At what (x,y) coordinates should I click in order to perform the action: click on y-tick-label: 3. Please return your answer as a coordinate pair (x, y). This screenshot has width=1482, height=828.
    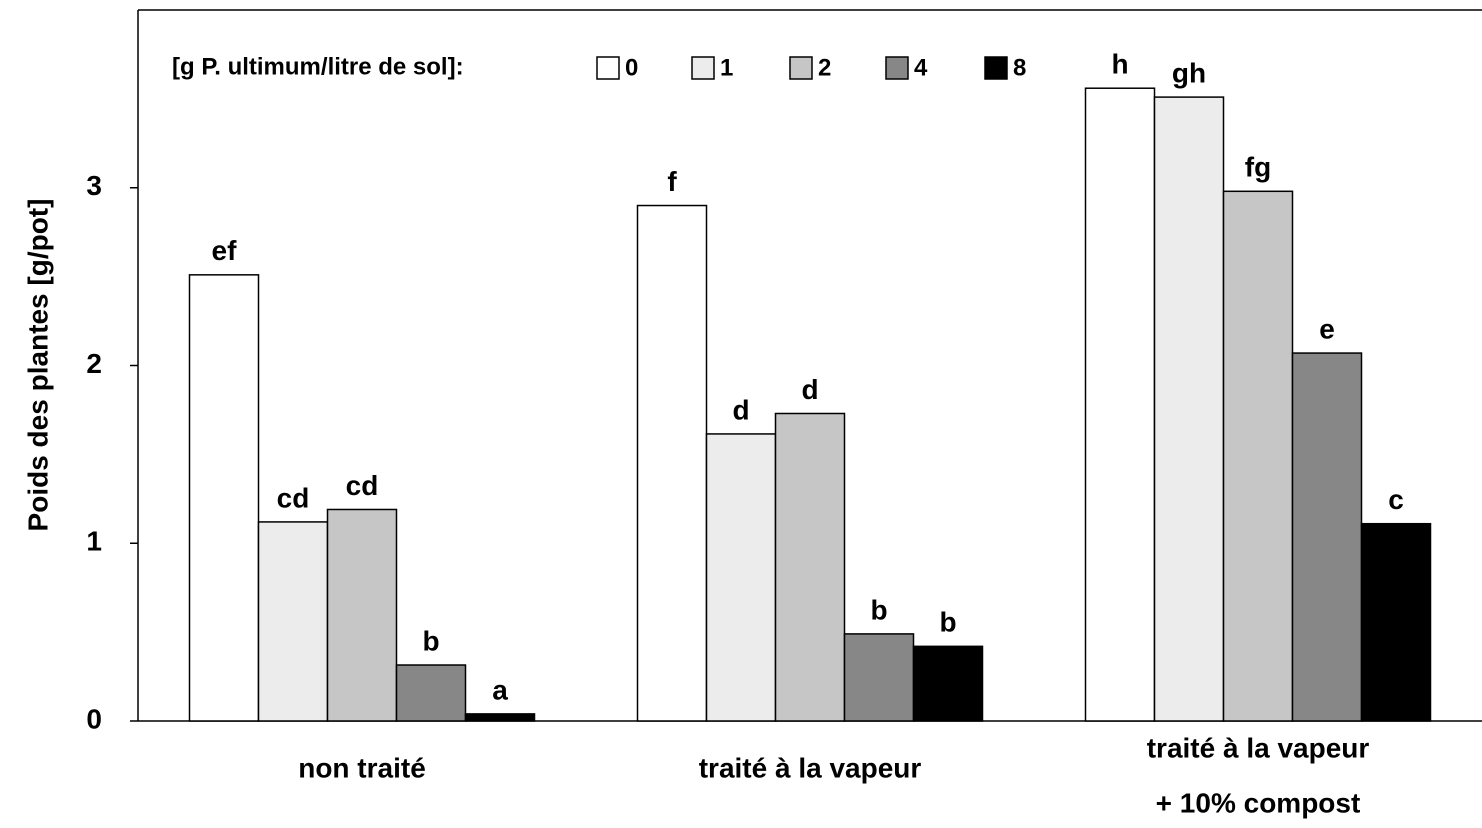
    Looking at the image, I should click on (94, 185).